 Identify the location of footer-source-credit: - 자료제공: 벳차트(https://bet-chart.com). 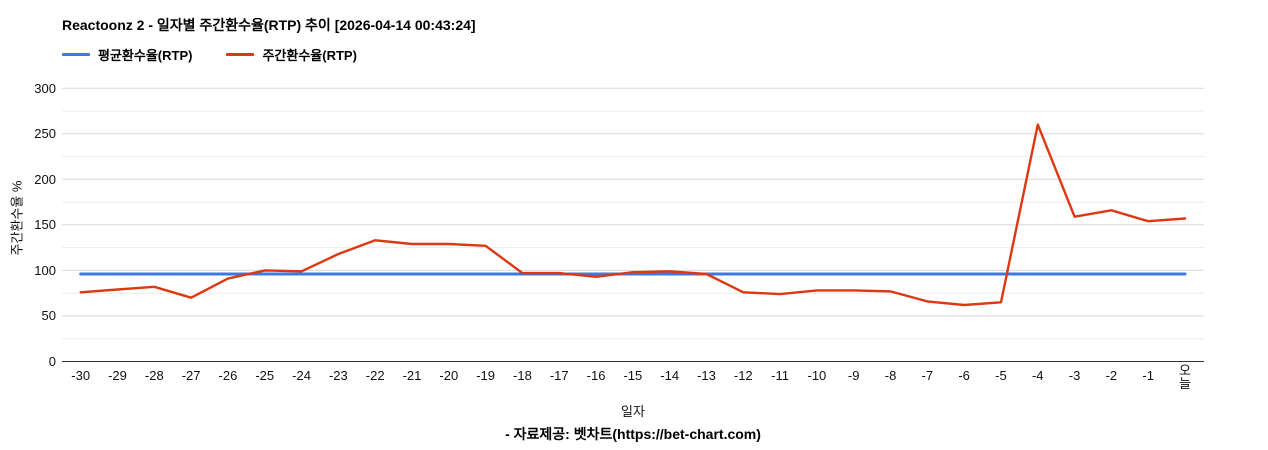
(633, 434).